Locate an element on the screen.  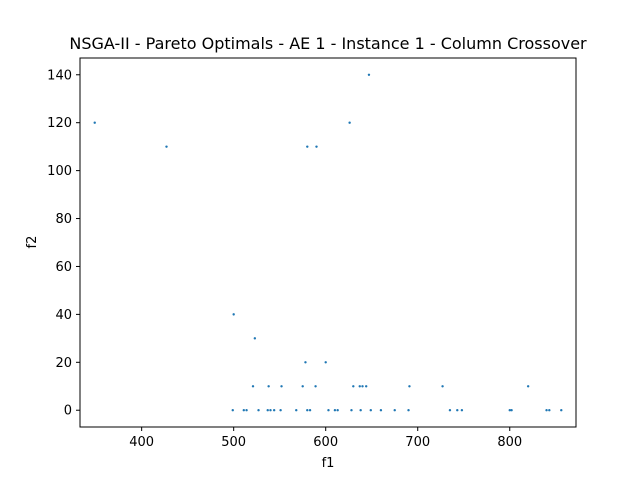
y-tick-label: 40 is located at coordinates (63, 315).